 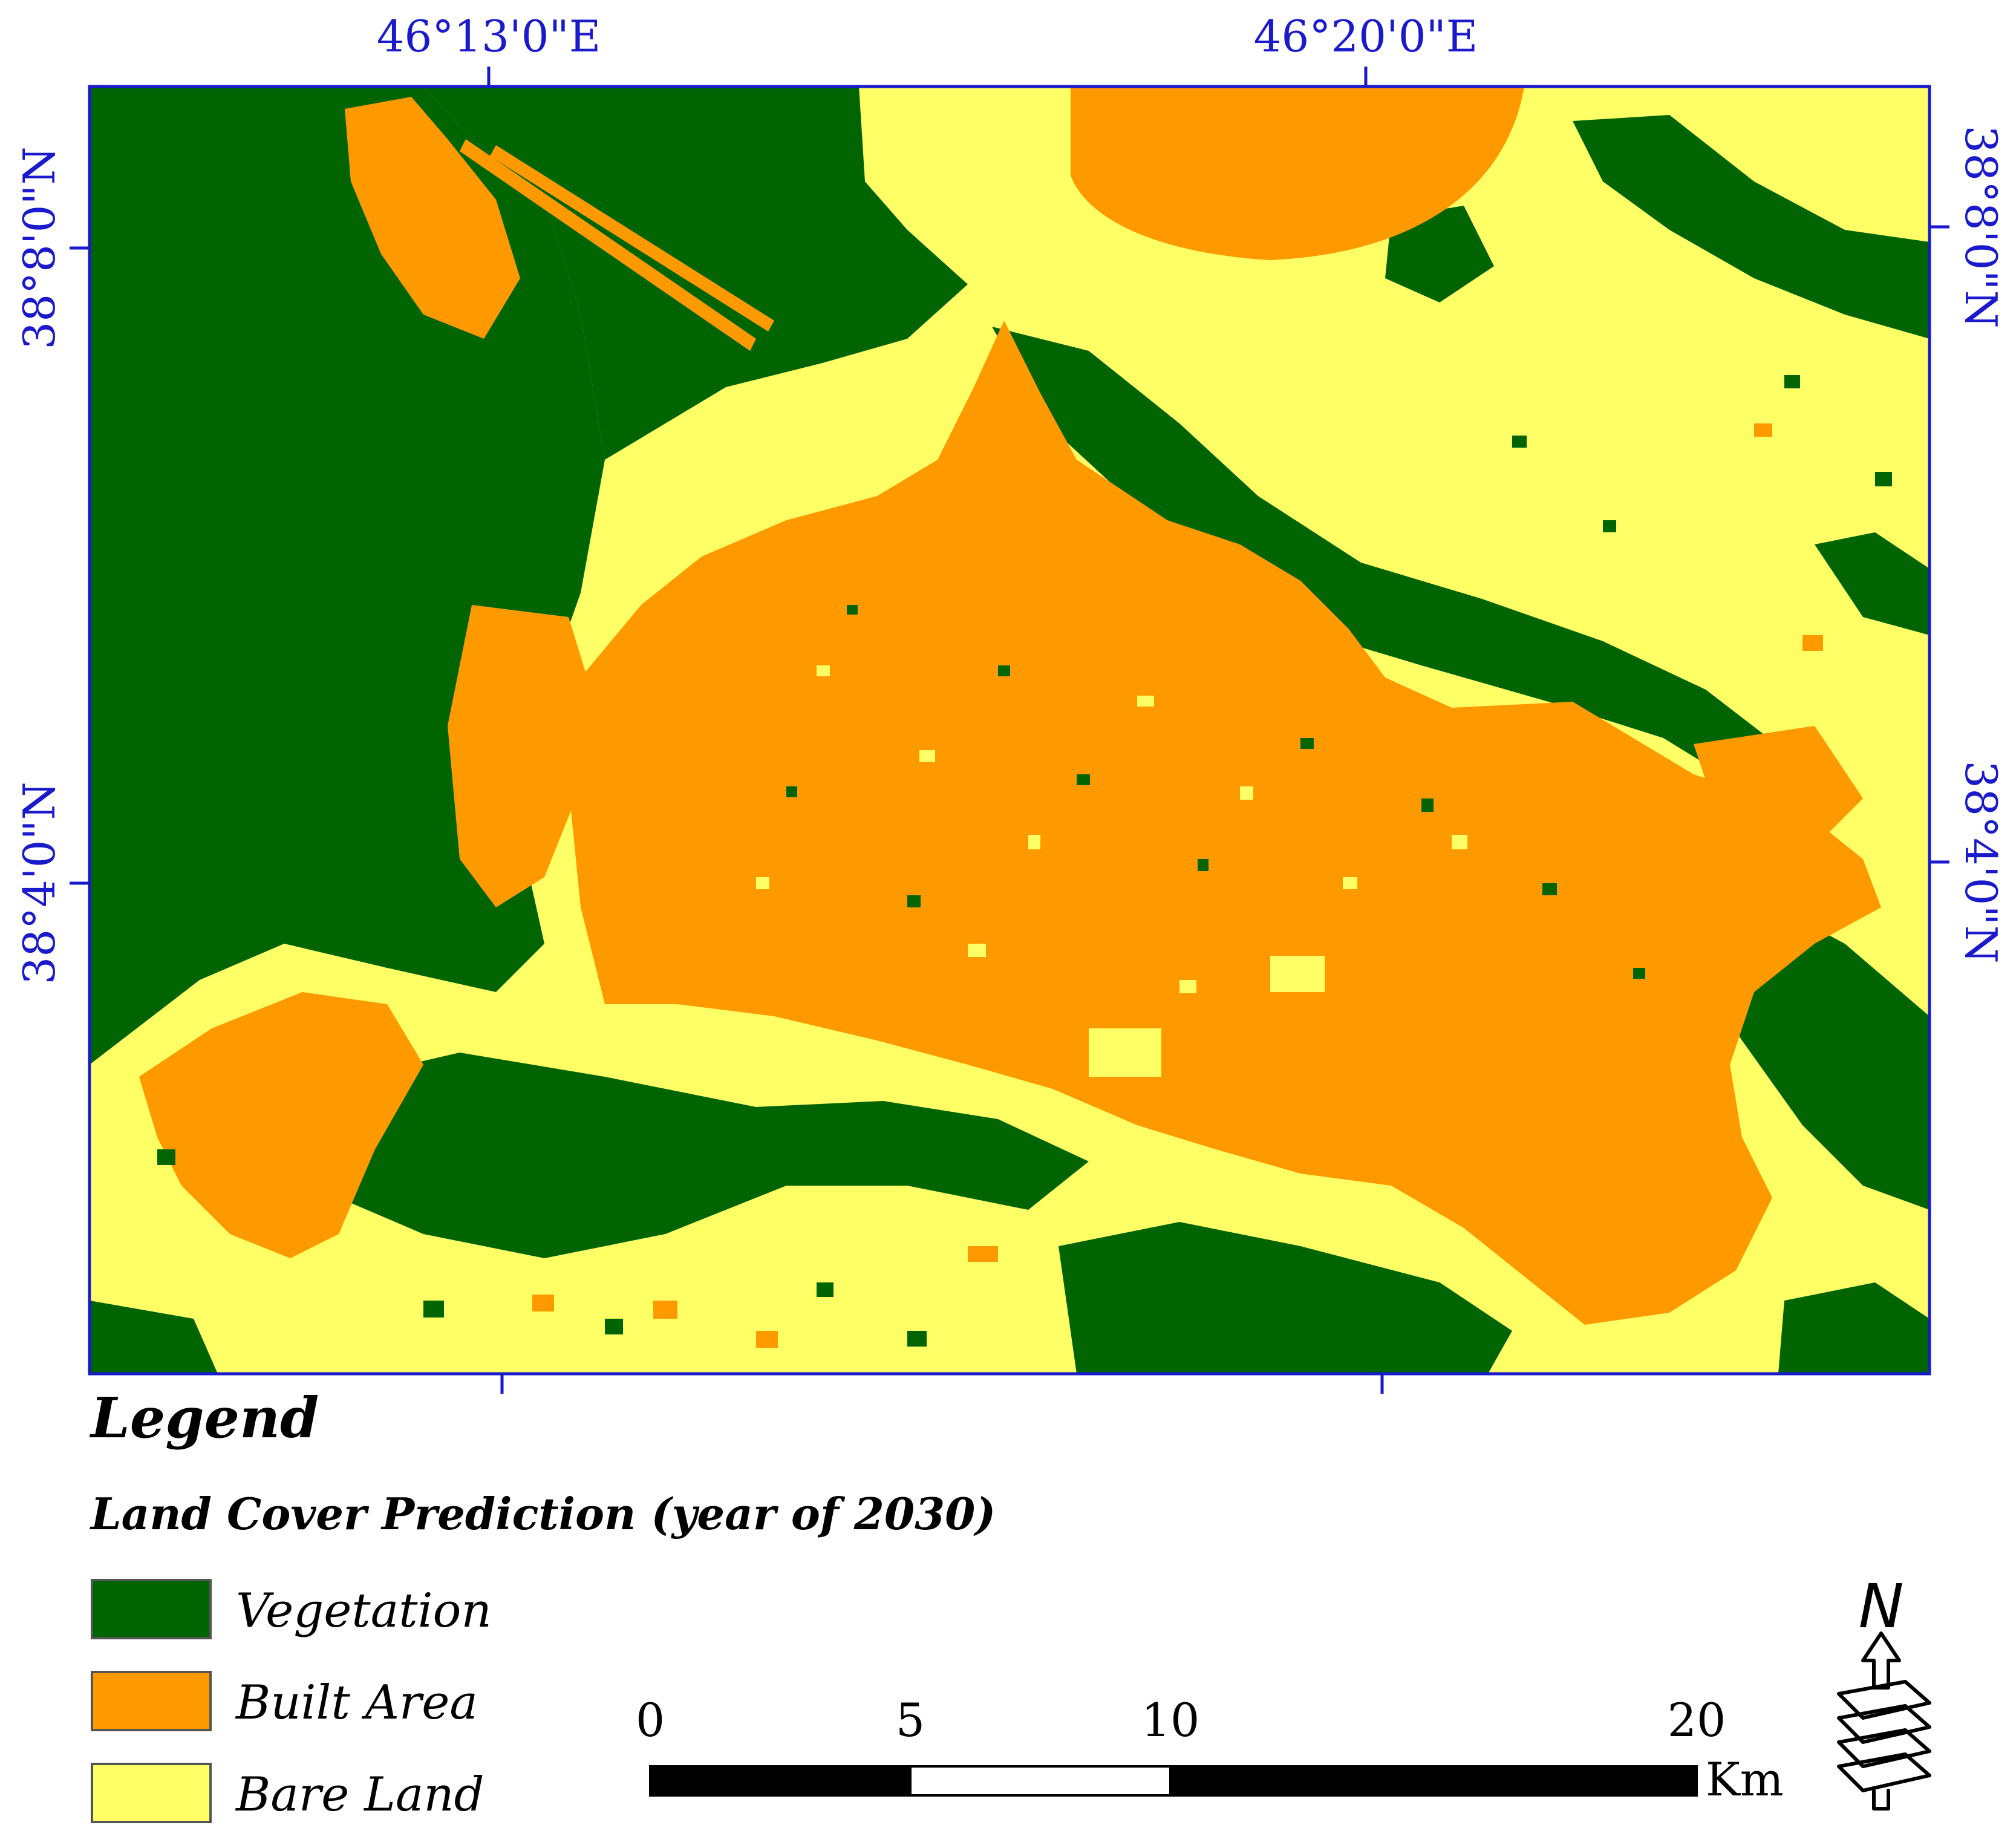 What do you see at coordinates (1210, 1749) in the screenshot?
I see `scale-bar: 0 5 10 20 Km` at bounding box center [1210, 1749].